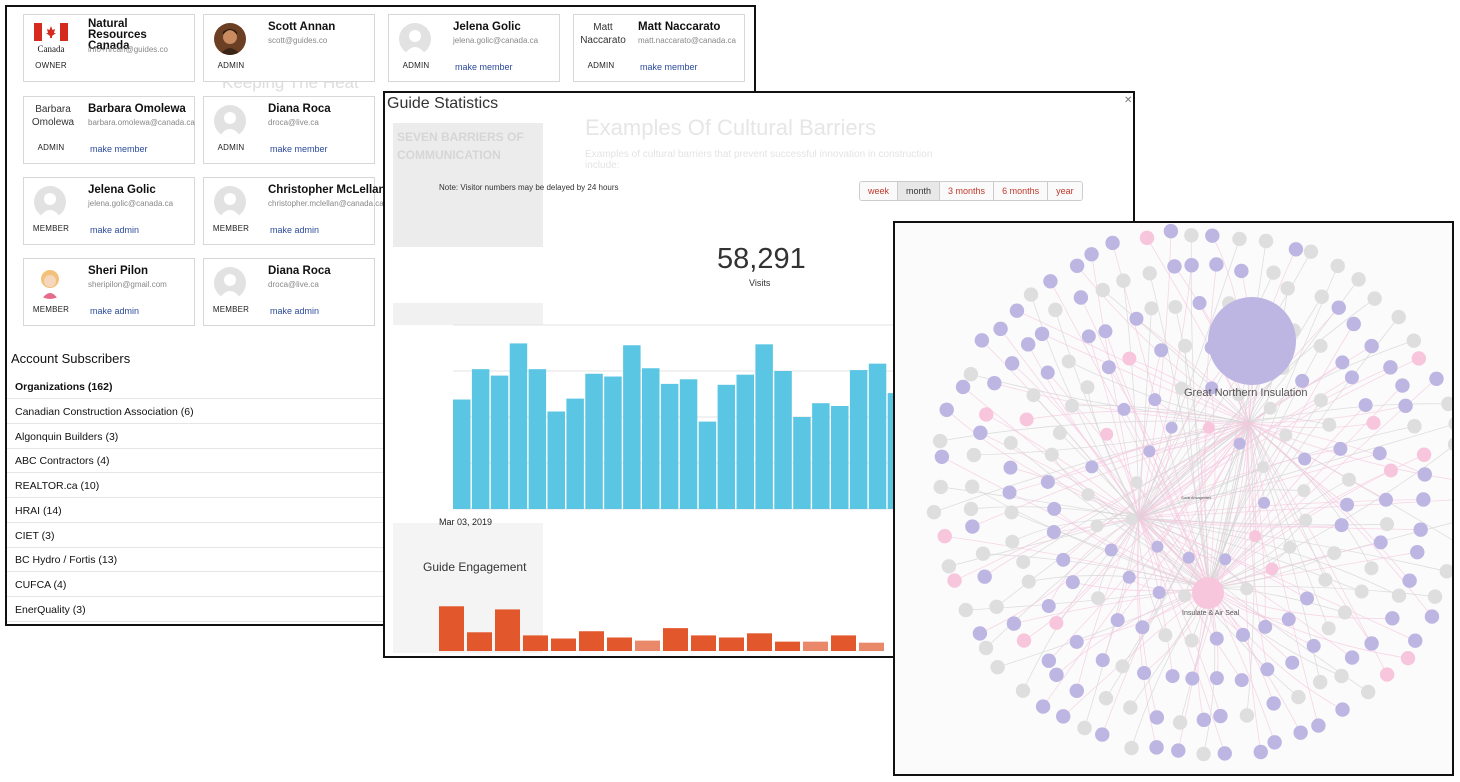 This screenshot has height=782, width=1460. Describe the element at coordinates (1128, 100) in the screenshot. I see `close-icon: ✕` at that location.